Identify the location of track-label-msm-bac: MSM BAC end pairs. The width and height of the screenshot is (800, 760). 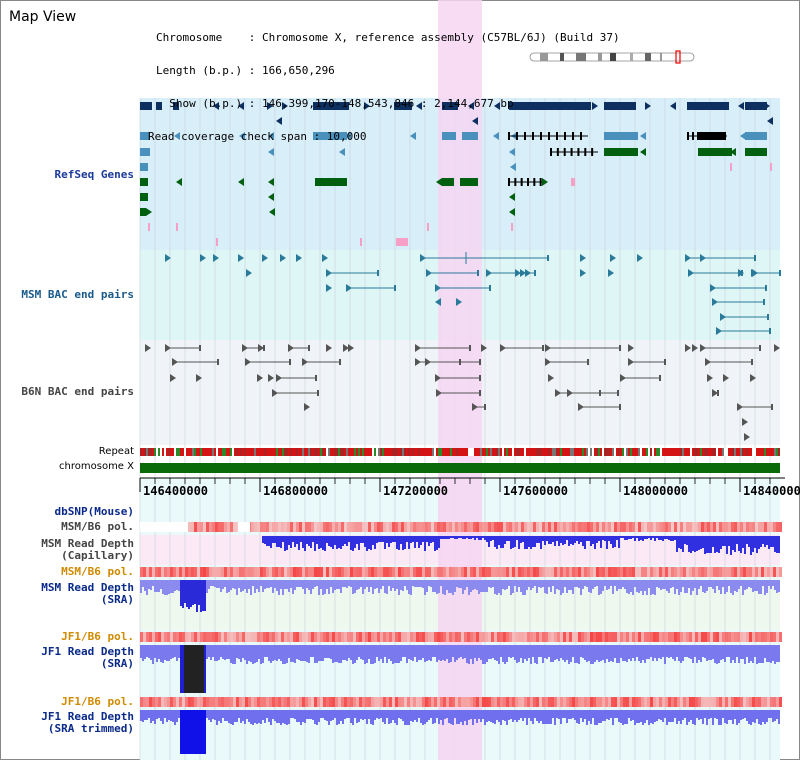
(77, 294).